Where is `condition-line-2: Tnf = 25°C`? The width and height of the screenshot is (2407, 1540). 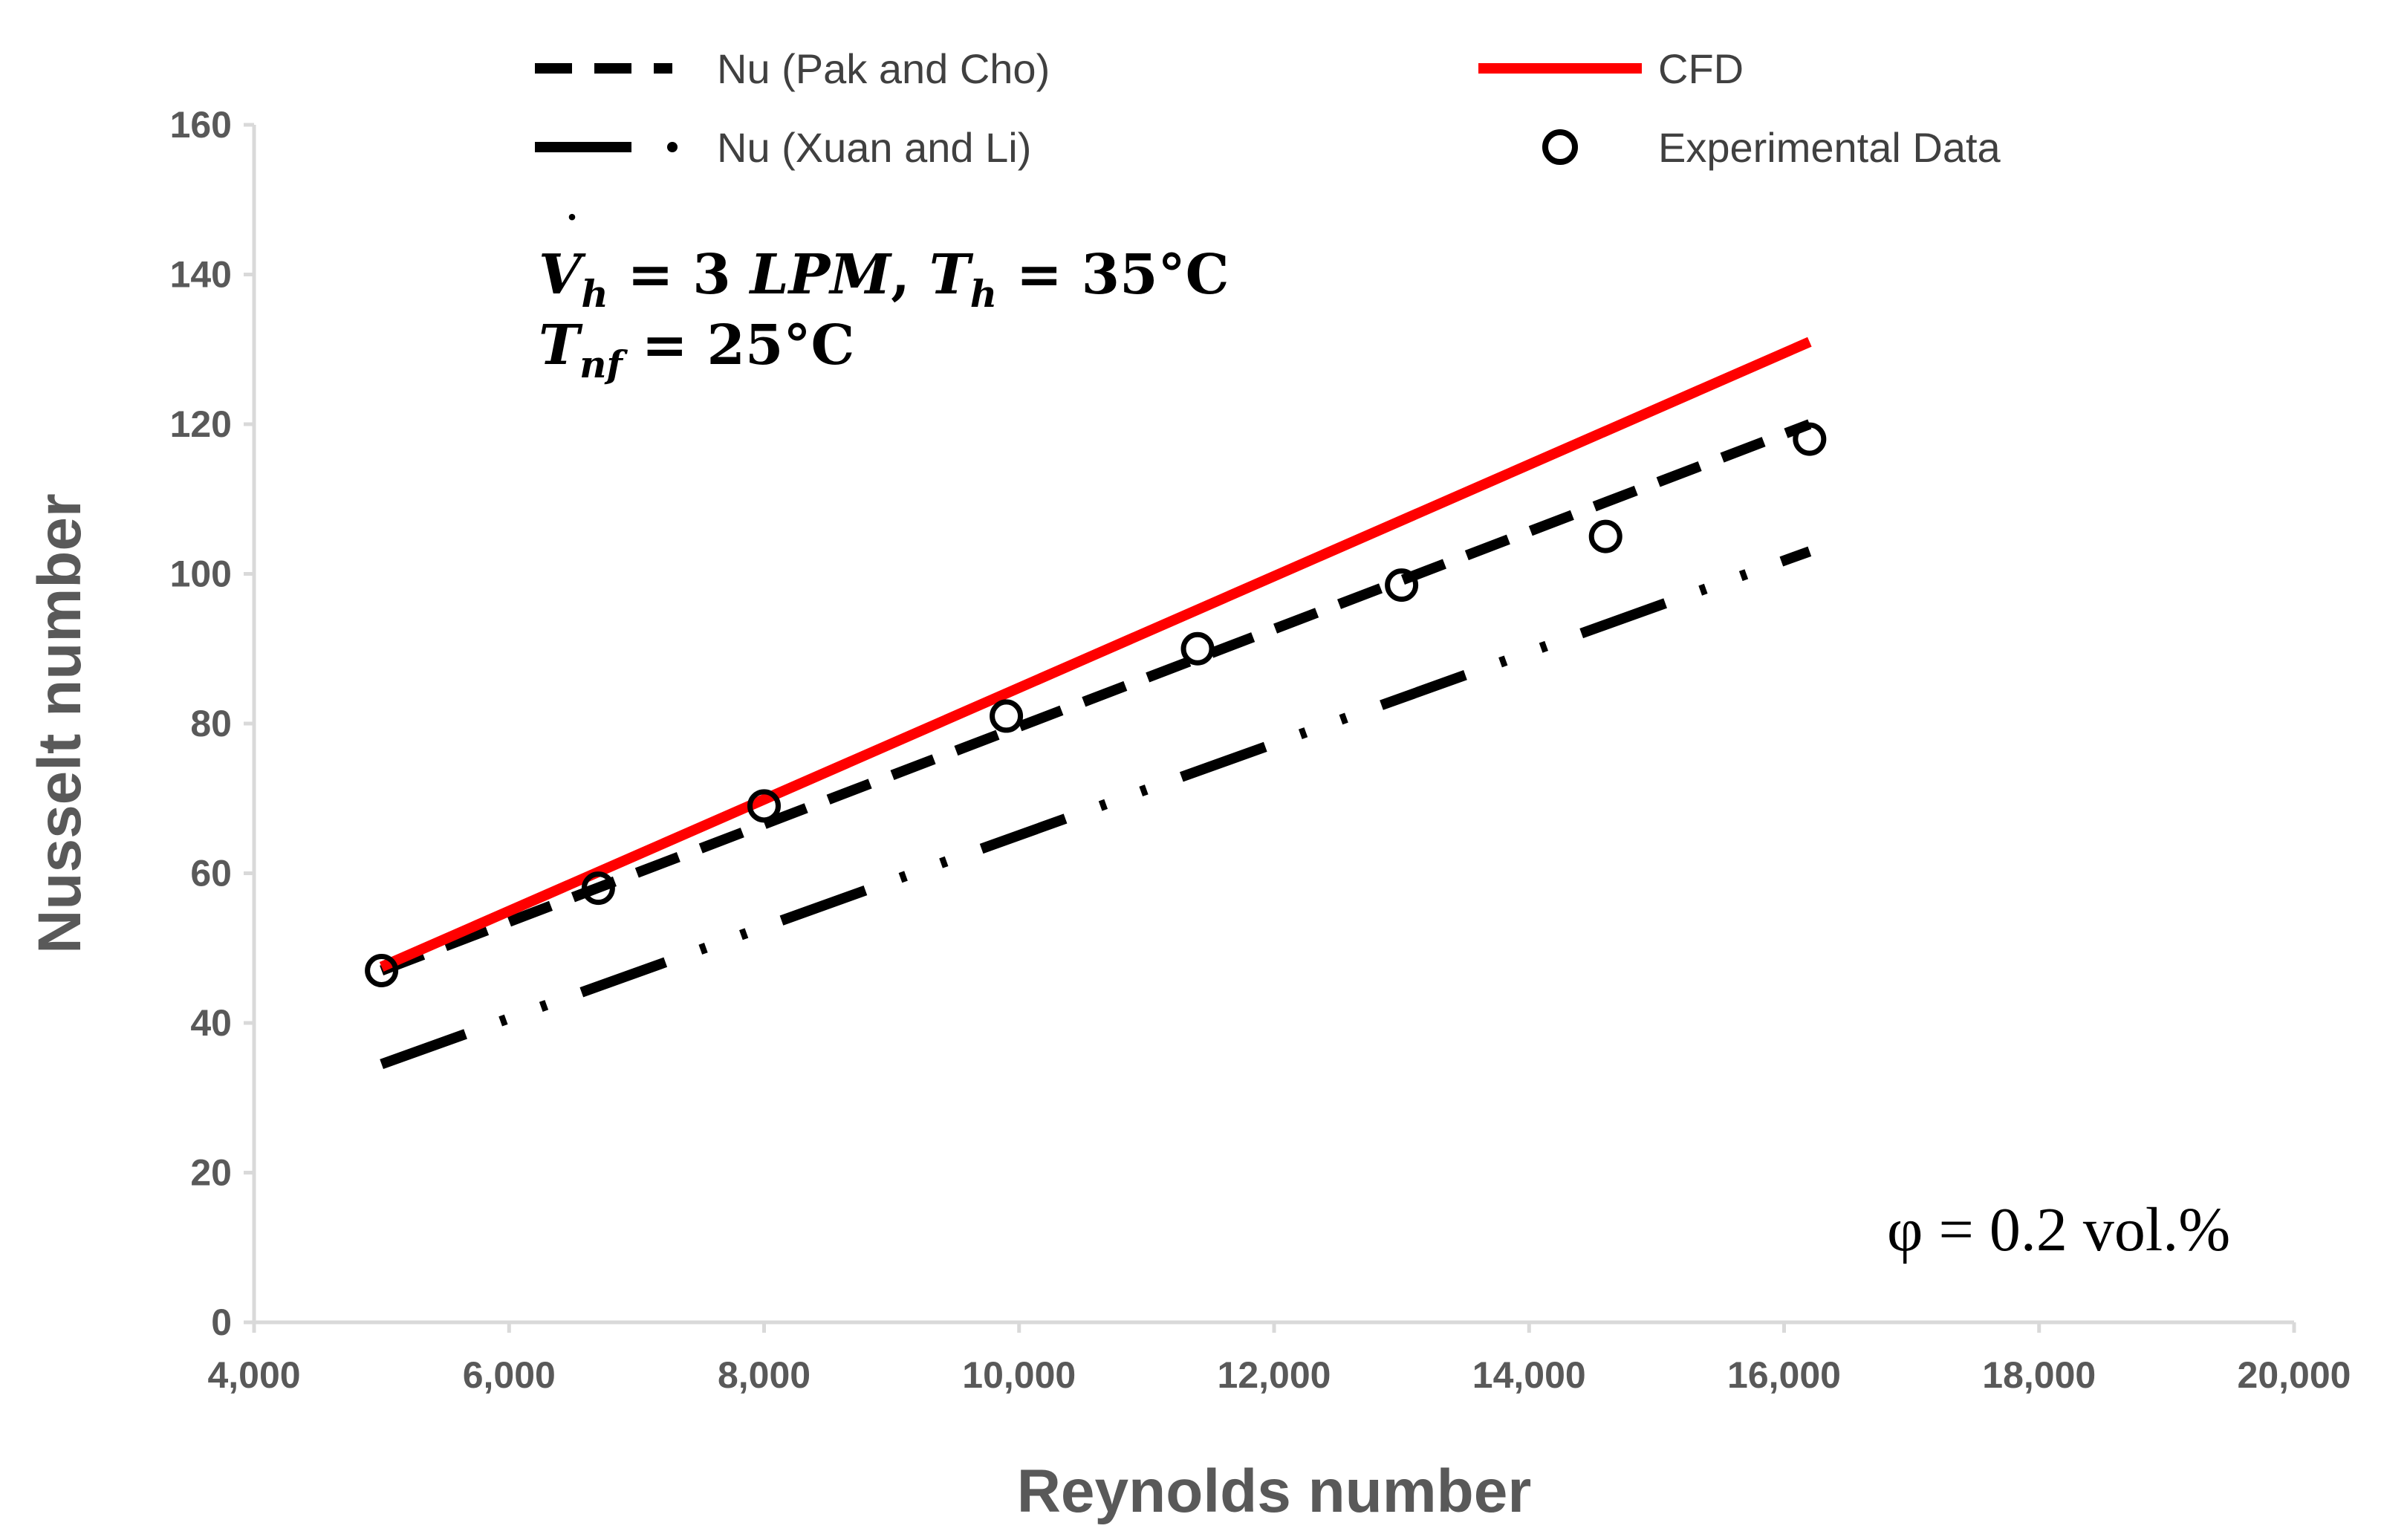
condition-line-2: Tnf = 25°C is located at coordinates (696, 349).